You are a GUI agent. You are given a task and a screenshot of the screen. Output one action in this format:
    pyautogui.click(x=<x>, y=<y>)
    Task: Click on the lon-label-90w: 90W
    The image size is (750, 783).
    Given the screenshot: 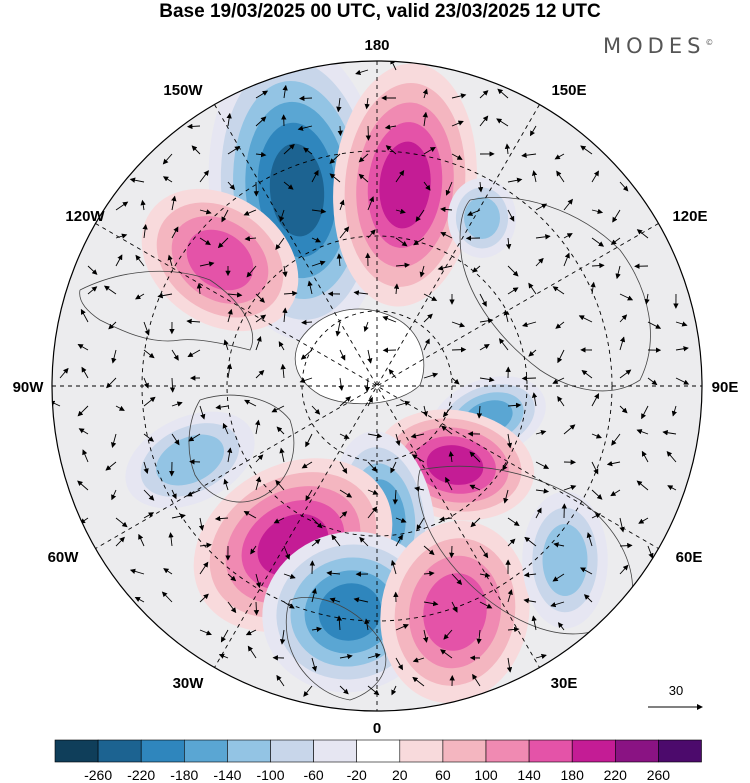 What is the action you would take?
    pyautogui.click(x=29, y=387)
    